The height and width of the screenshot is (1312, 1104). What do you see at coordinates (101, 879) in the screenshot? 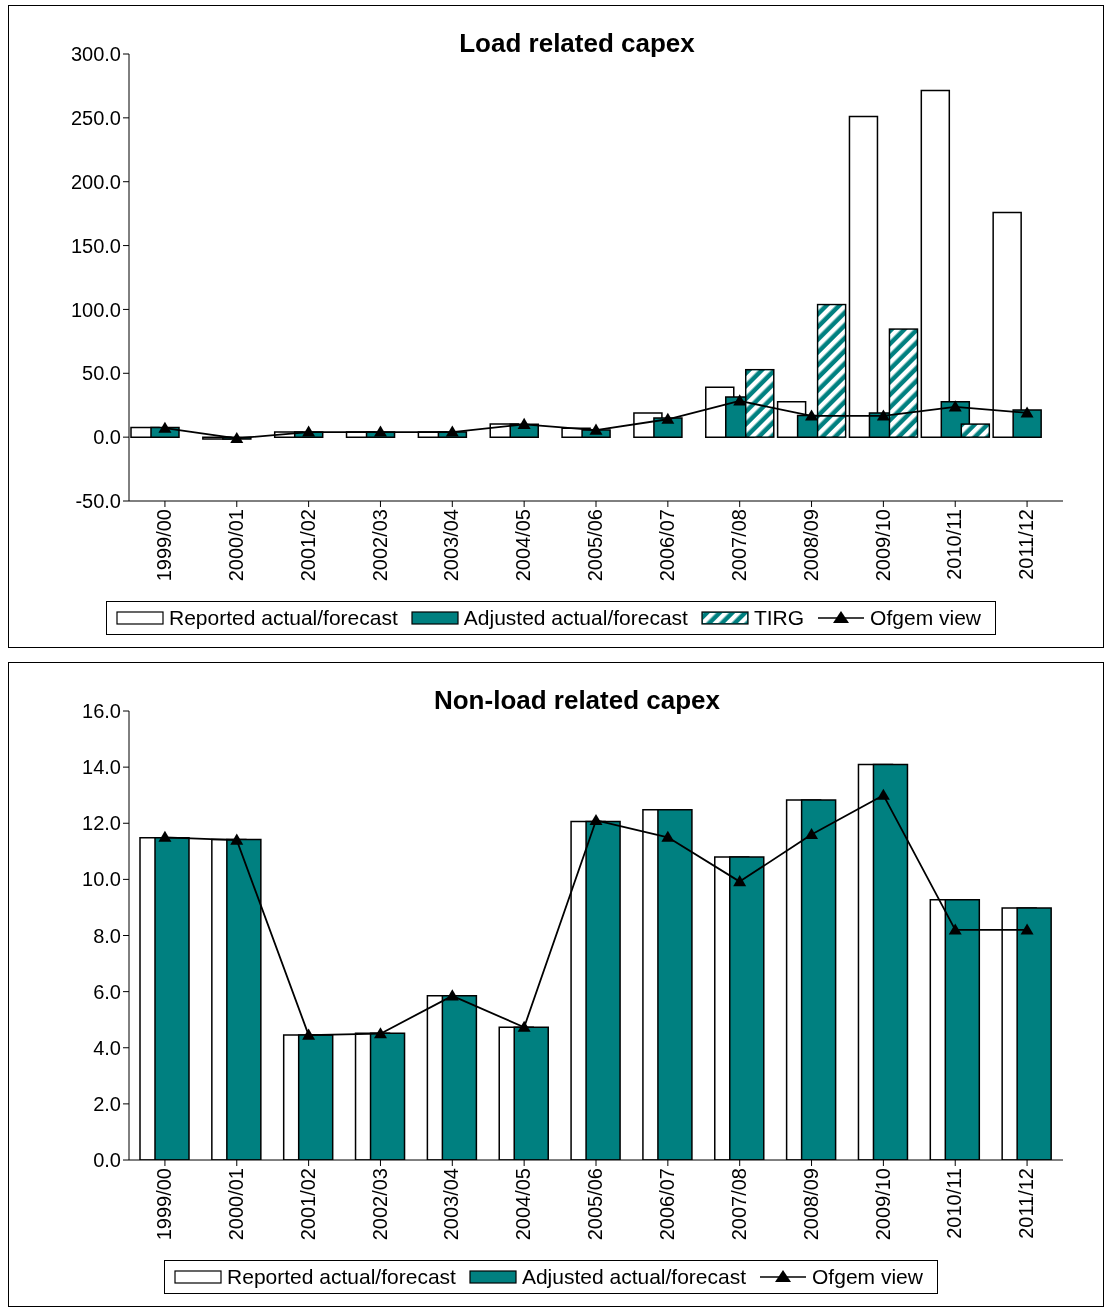
I see `y-tick-label: 10.0` at bounding box center [101, 879].